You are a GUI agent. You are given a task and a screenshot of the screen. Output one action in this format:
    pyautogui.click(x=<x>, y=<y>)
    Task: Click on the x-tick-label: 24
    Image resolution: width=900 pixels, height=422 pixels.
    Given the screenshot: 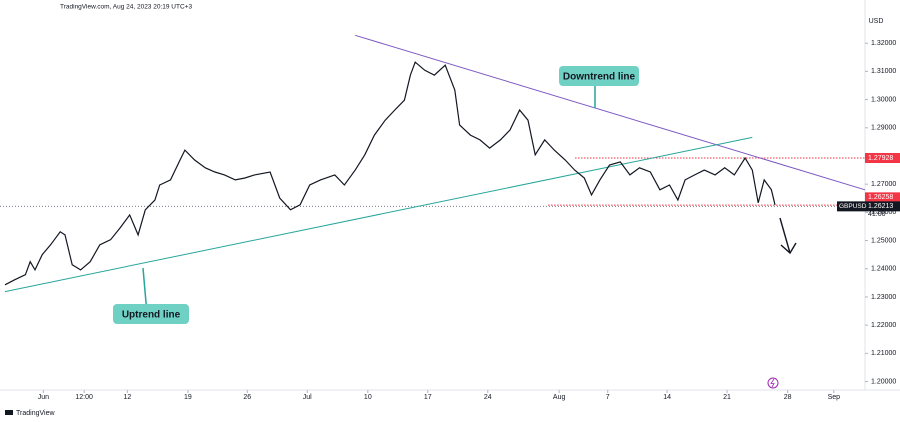 What is the action you would take?
    pyautogui.click(x=488, y=397)
    